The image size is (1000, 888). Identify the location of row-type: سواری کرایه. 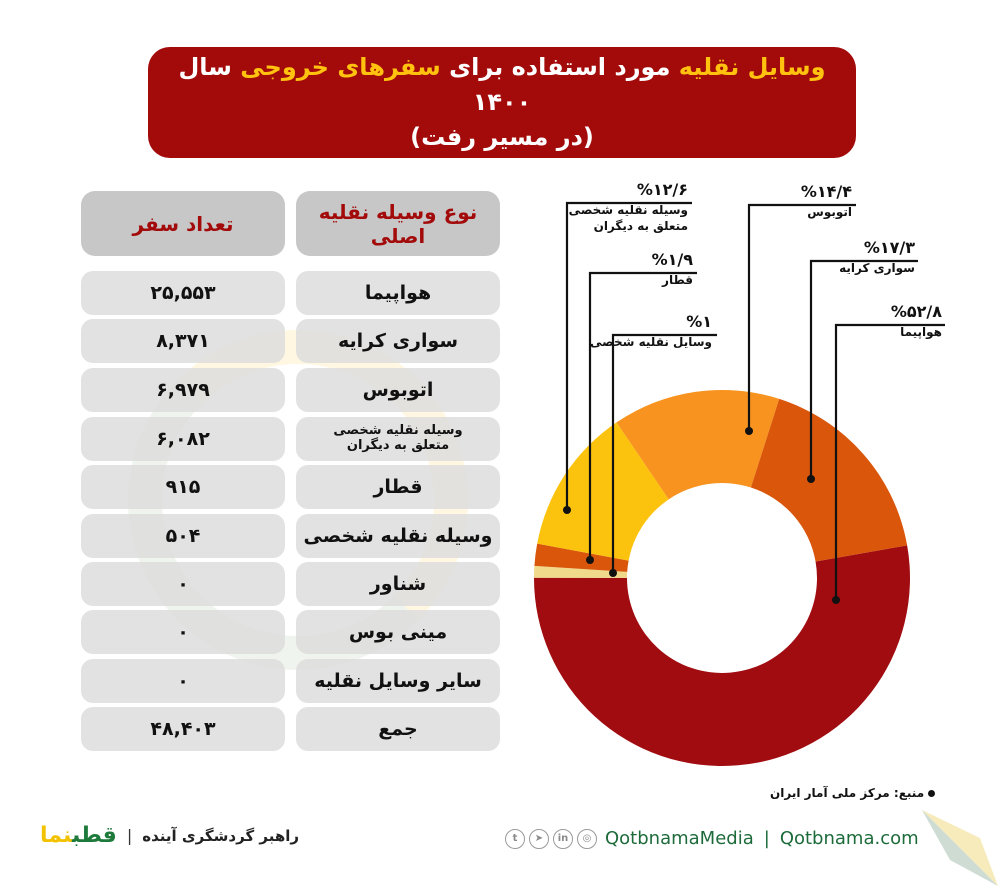
(398, 341).